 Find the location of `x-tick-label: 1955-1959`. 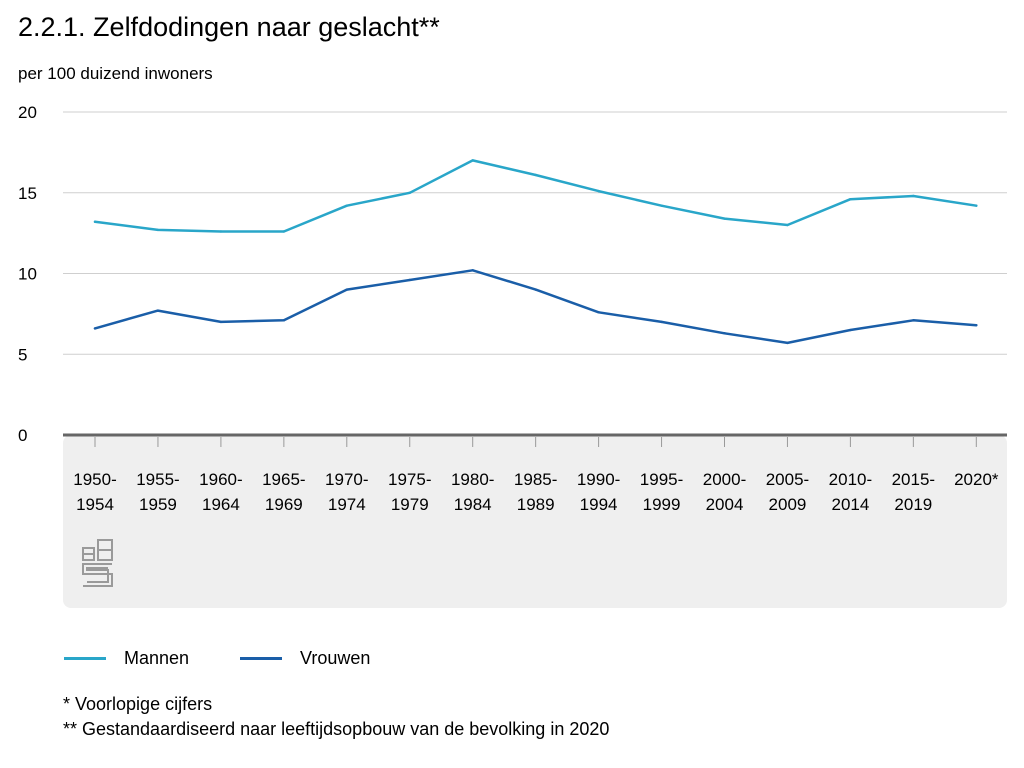

x-tick-label: 1955-1959 is located at coordinates (157, 492).